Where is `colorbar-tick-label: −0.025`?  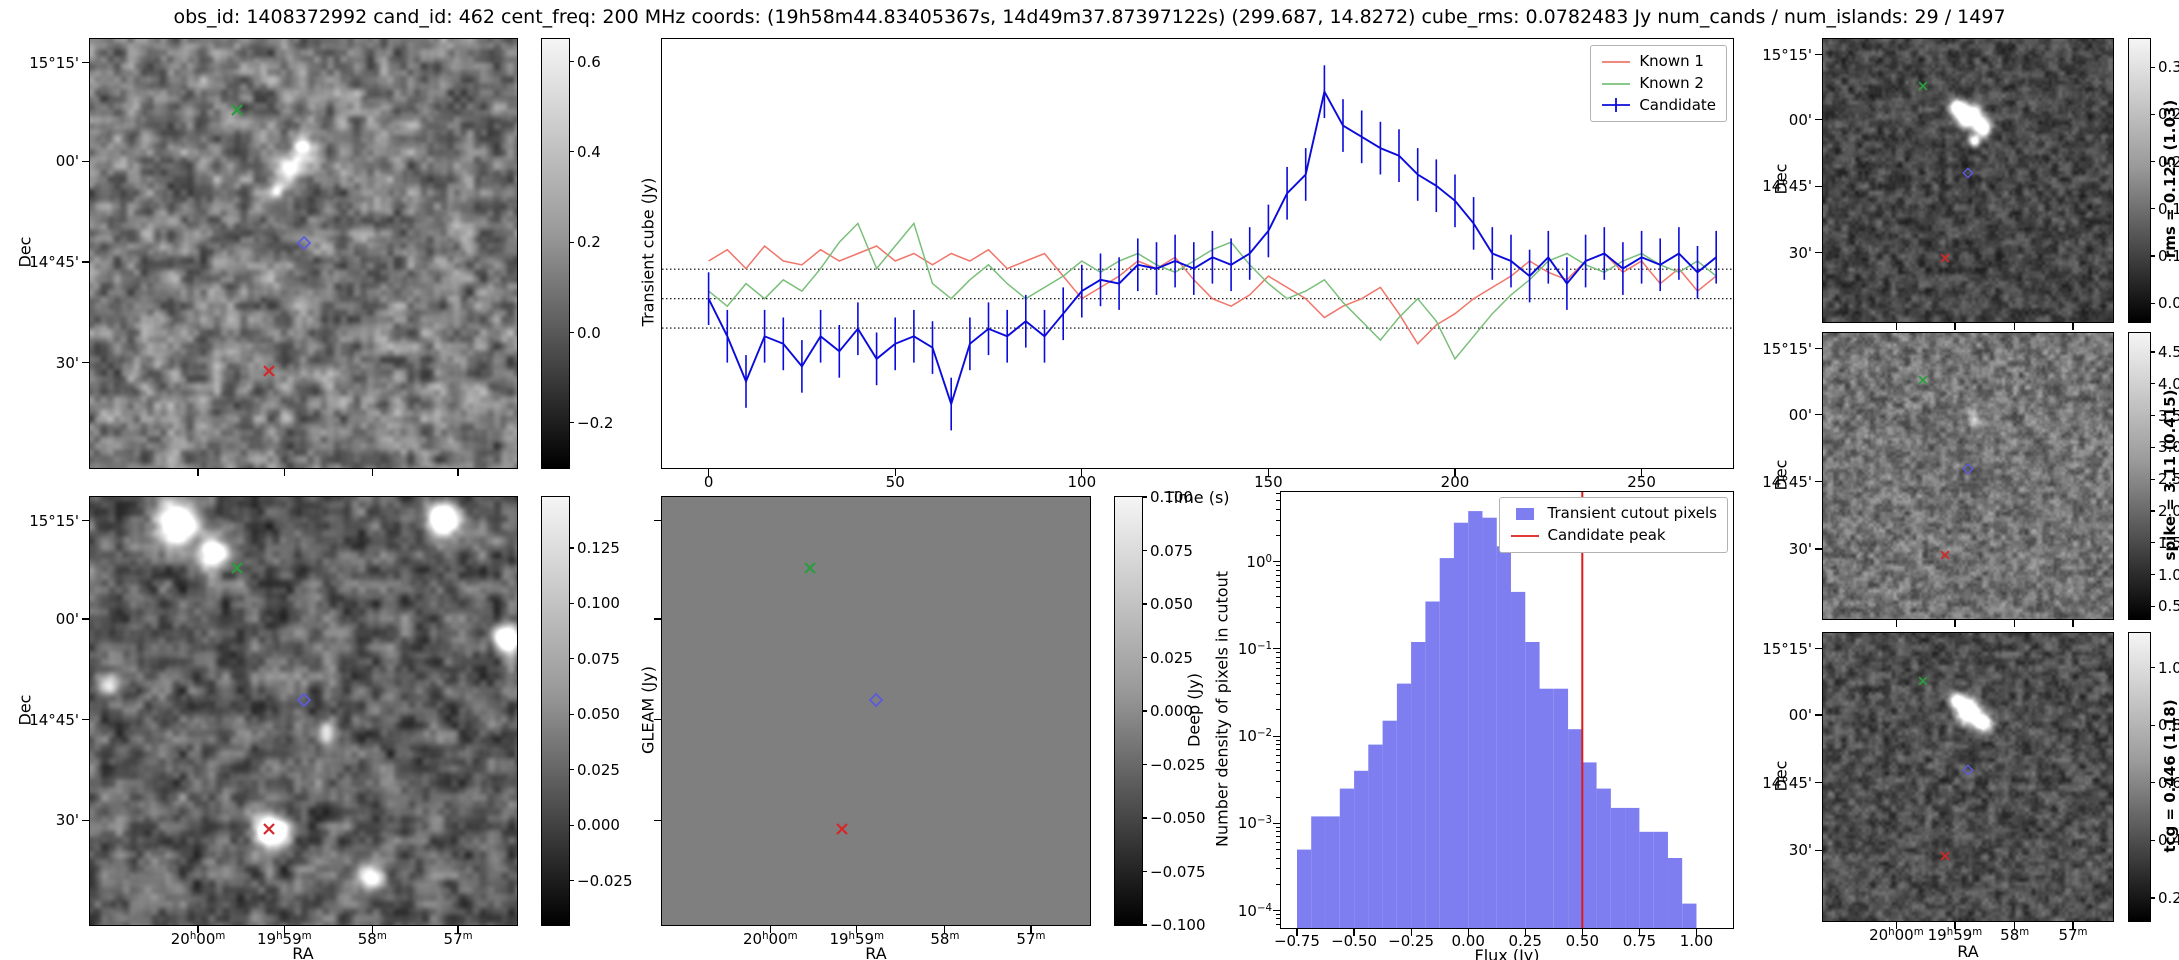
colorbar-tick-label: −0.025 is located at coordinates (605, 880).